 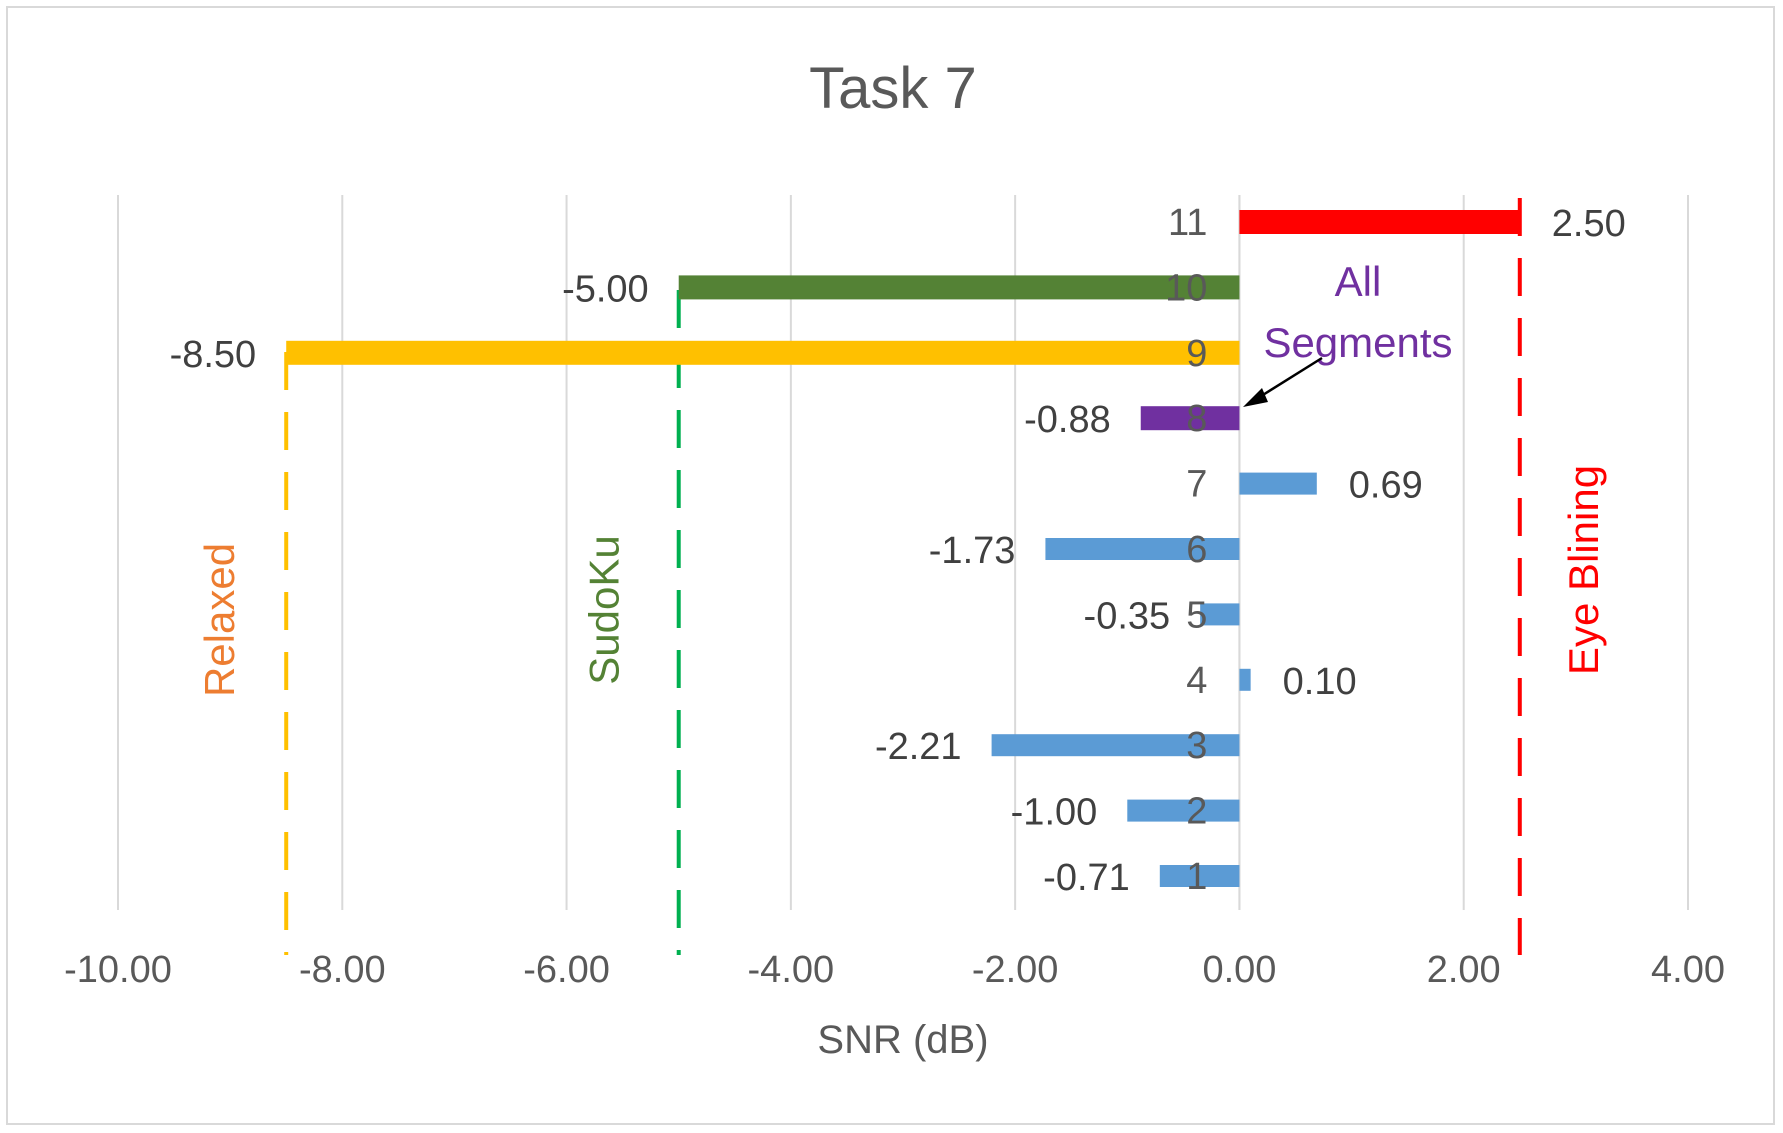 What do you see at coordinates (1196, 877) in the screenshot?
I see `category-label: 1` at bounding box center [1196, 877].